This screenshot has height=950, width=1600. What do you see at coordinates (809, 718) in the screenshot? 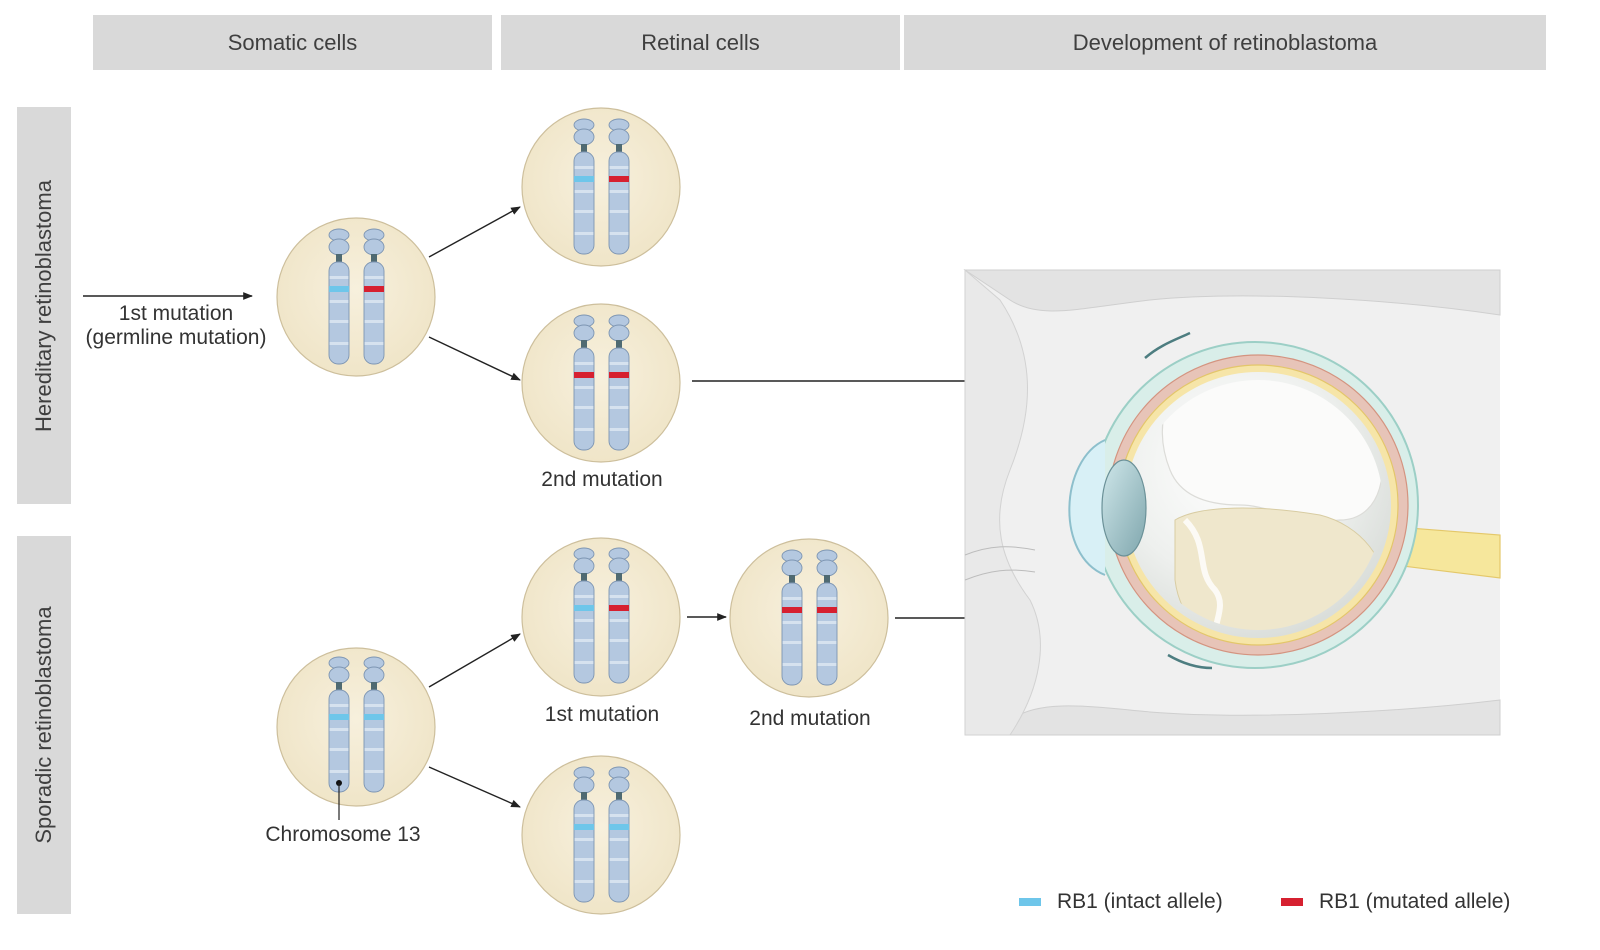
I see `label-sporadic-second-mutation: 2nd mutation` at bounding box center [809, 718].